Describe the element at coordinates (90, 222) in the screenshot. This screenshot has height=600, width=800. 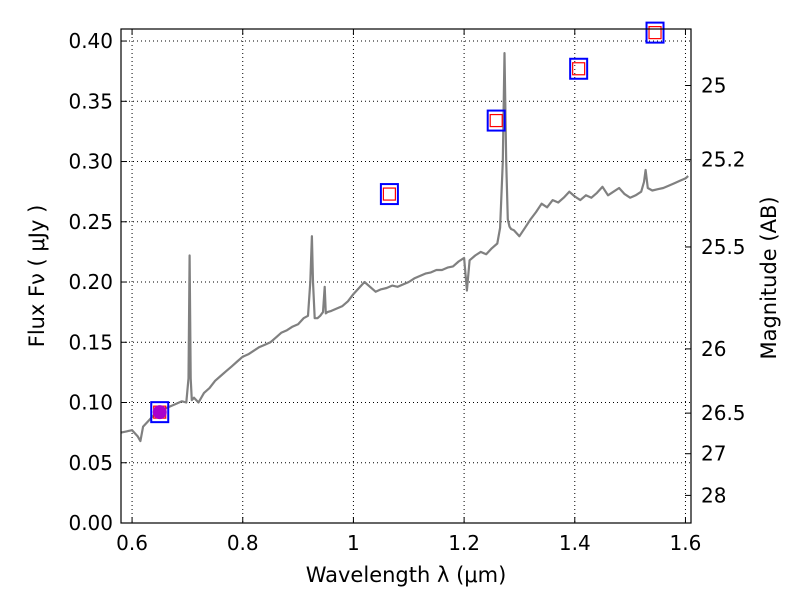
I see `y-tick-label: 0.25` at that location.